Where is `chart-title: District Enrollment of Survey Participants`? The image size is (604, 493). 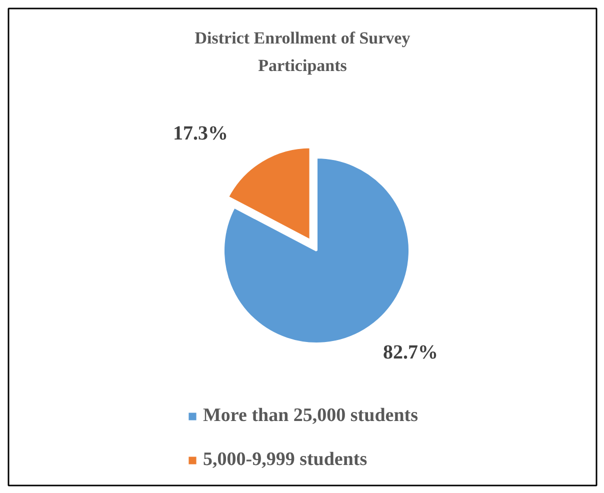 chart-title: District Enrollment of Survey Participants is located at coordinates (302, 52).